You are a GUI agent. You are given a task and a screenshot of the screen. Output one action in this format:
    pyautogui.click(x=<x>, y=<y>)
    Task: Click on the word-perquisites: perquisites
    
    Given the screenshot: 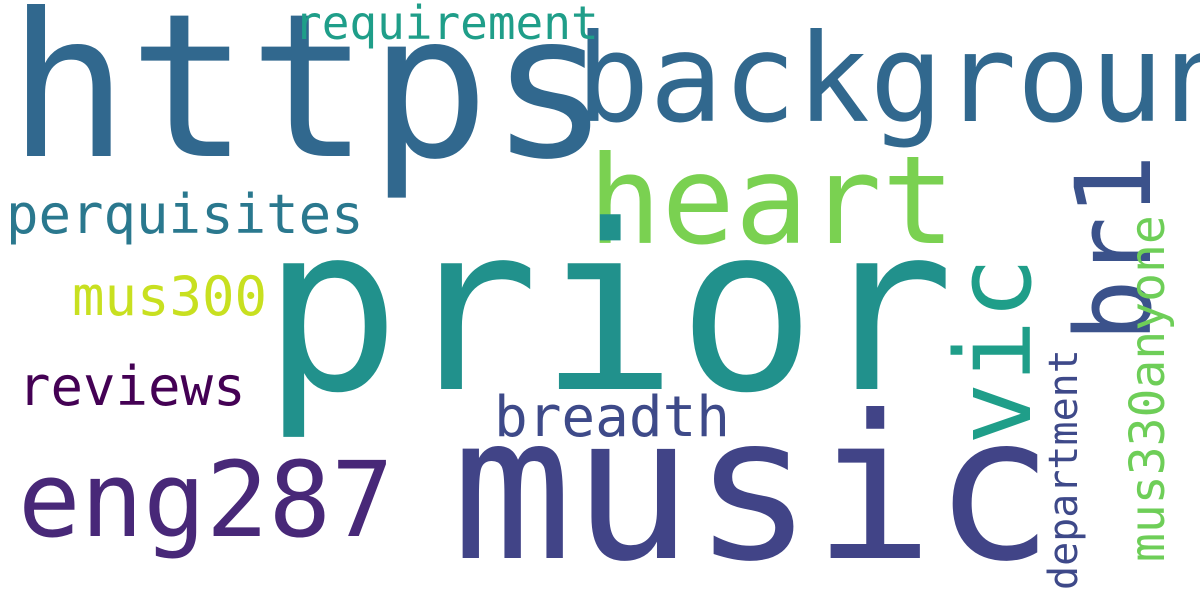 What is the action you would take?
    pyautogui.click(x=185, y=214)
    